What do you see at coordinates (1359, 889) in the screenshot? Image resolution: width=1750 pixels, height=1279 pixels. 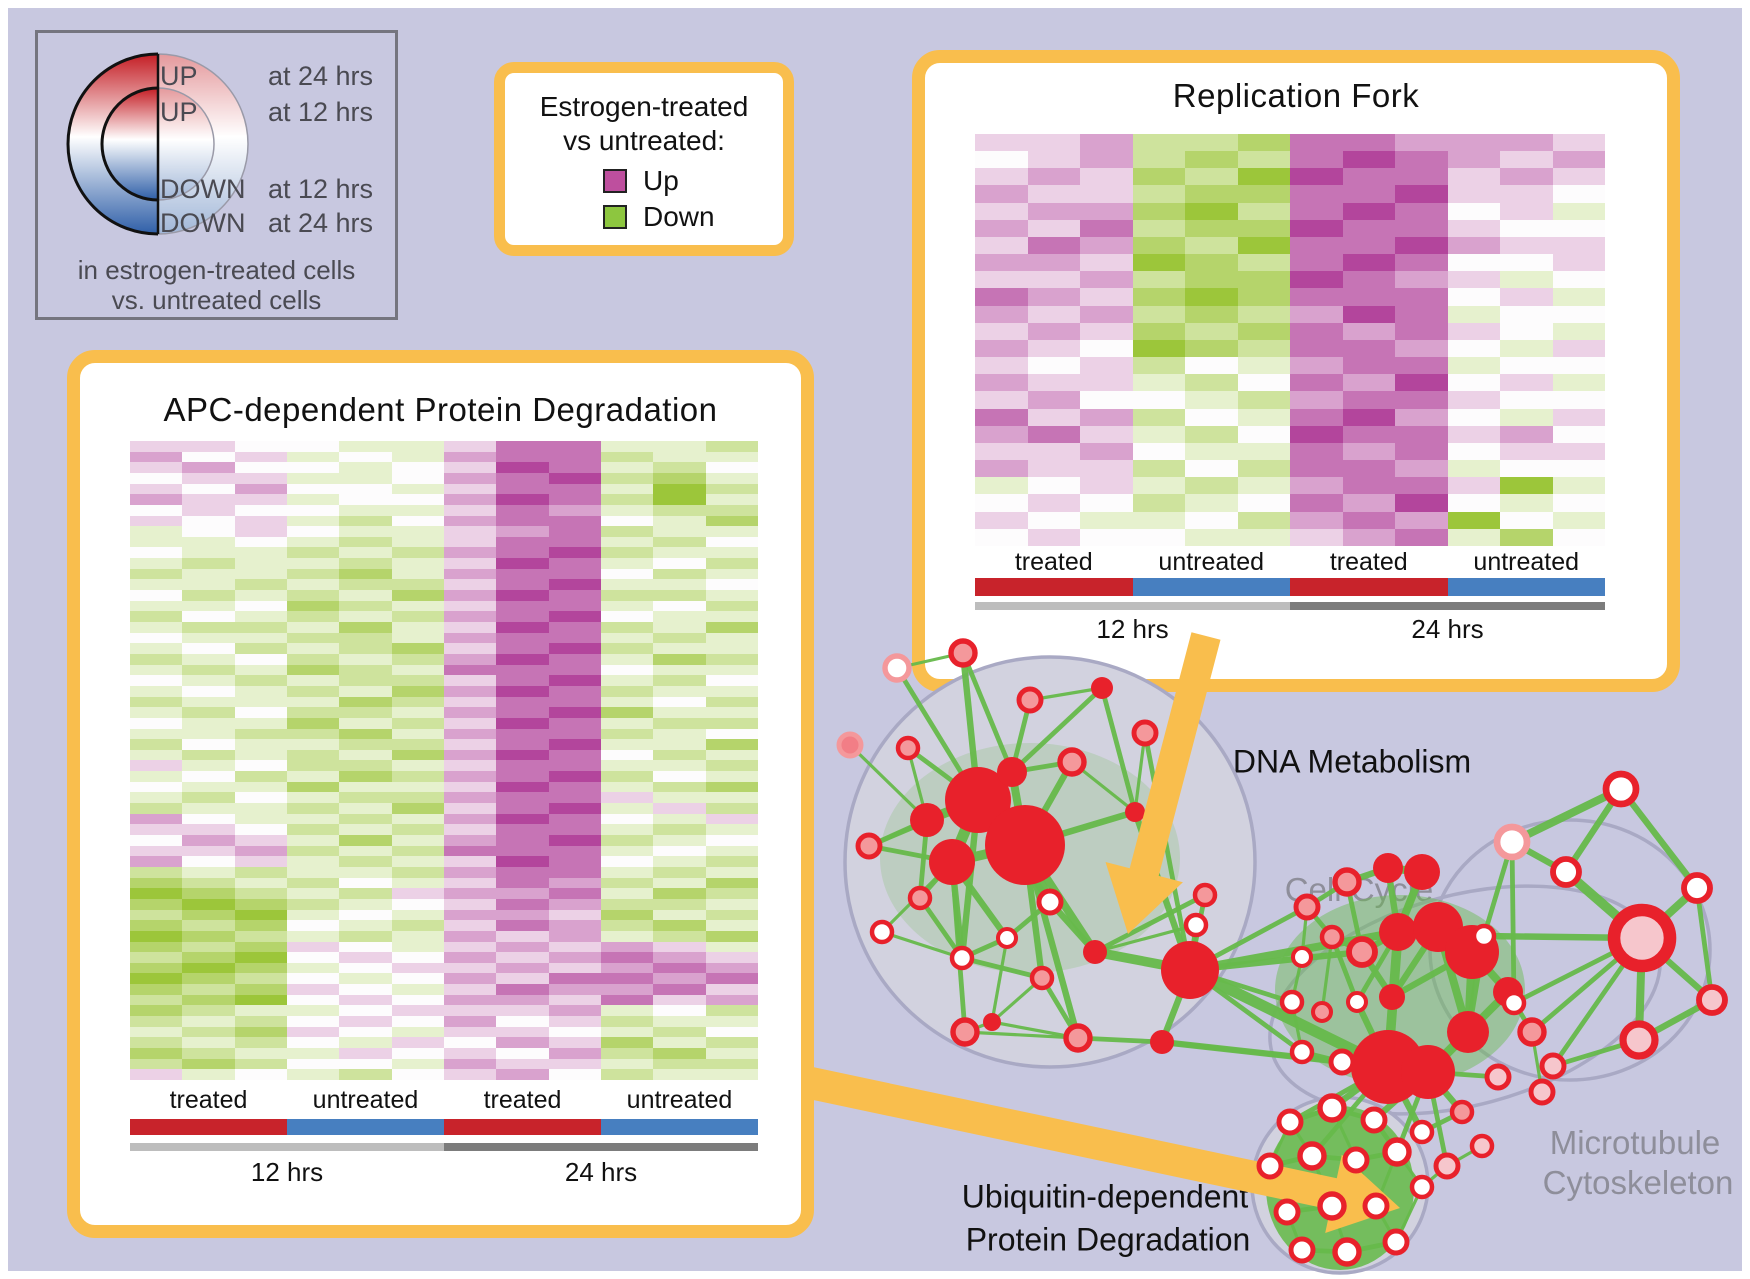 I see `cell-cycle-label: Cell Cycle` at bounding box center [1359, 889].